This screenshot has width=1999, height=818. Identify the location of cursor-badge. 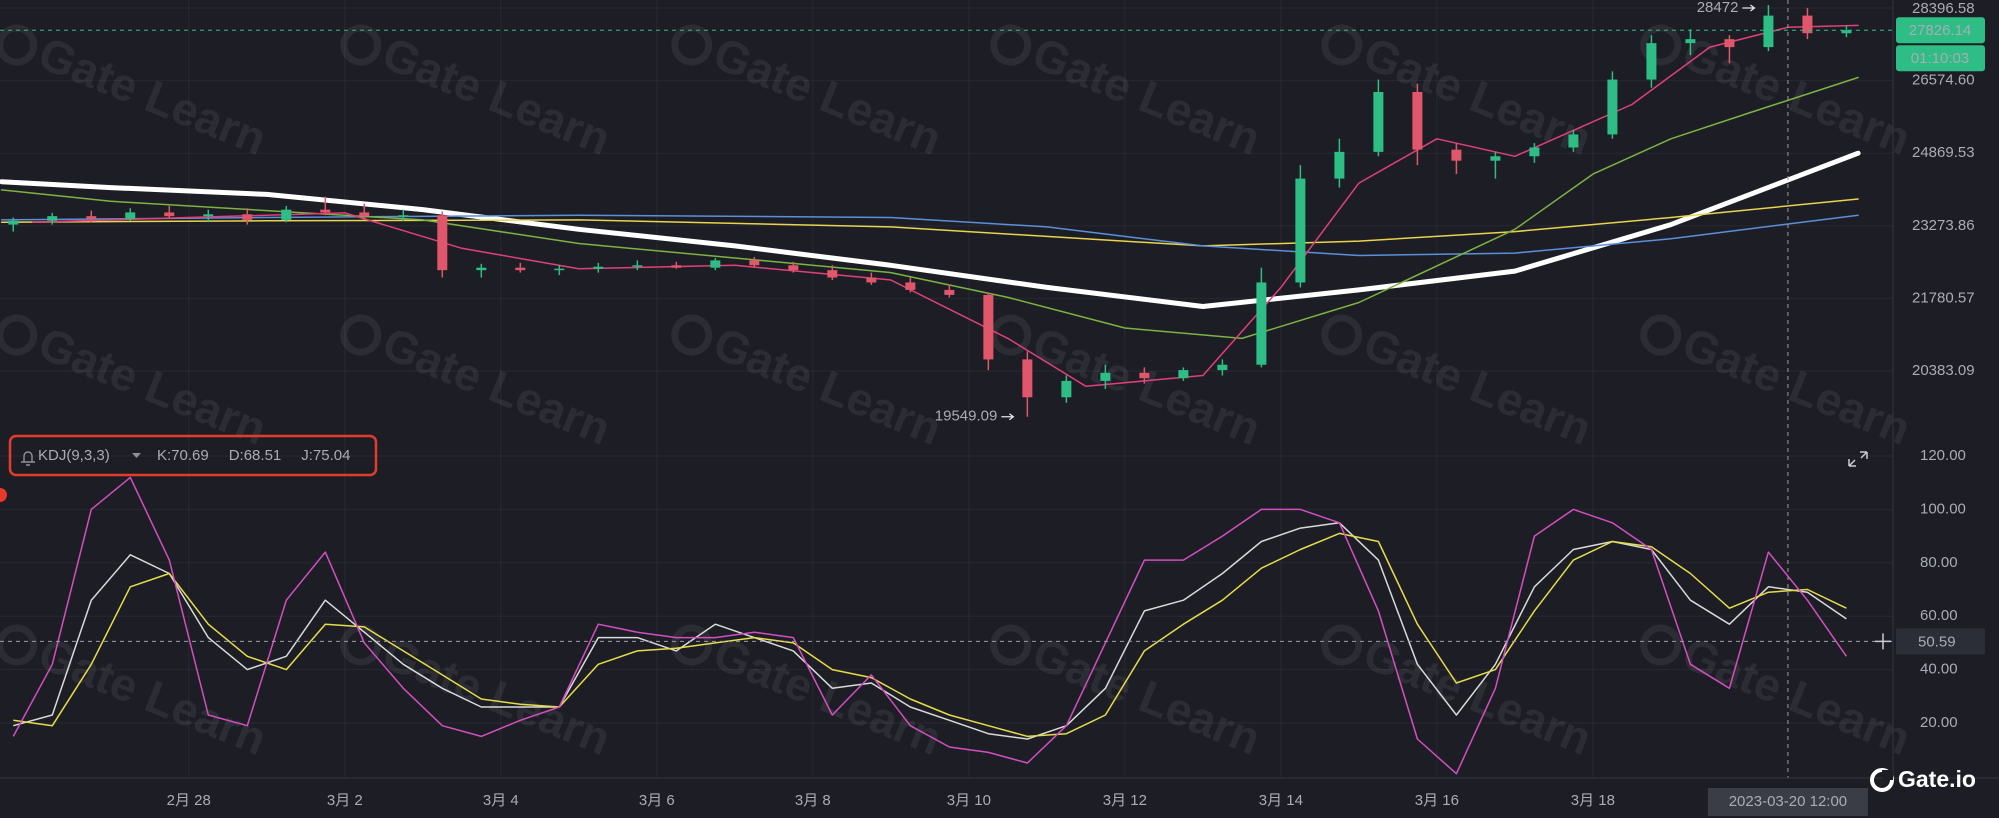
(1940, 641).